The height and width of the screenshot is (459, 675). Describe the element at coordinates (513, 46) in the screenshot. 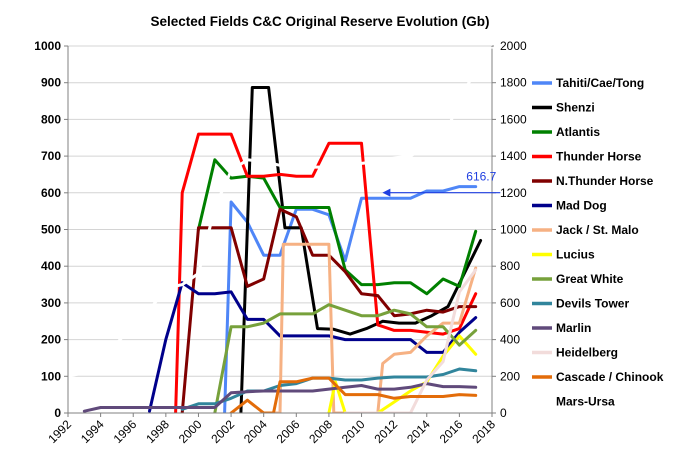

I see `y-tick-label-right: 2000` at that location.